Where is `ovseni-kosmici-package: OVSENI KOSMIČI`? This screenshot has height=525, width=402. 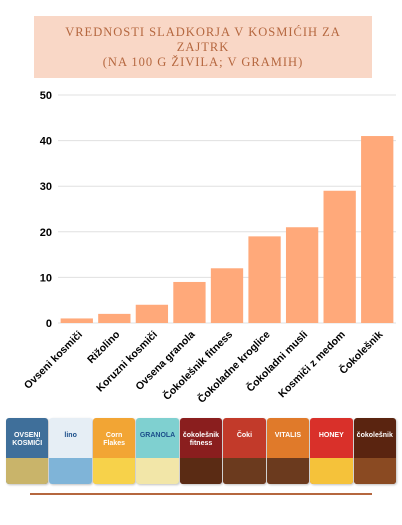
ovseni-kosmici-package: OVSENI KOSMIČI is located at coordinates (27, 451).